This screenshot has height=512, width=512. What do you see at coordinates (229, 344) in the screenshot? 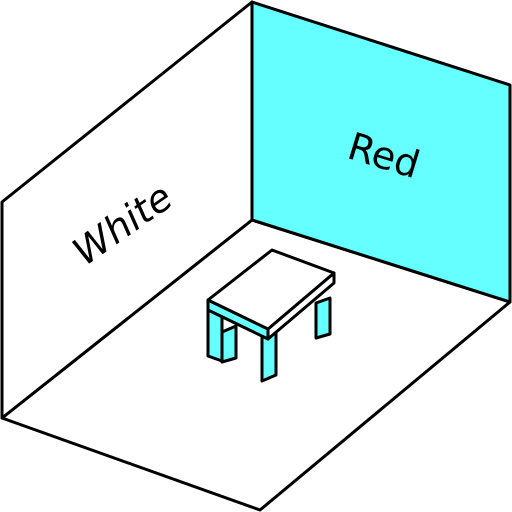
I see `table-leg-back-left` at bounding box center [229, 344].